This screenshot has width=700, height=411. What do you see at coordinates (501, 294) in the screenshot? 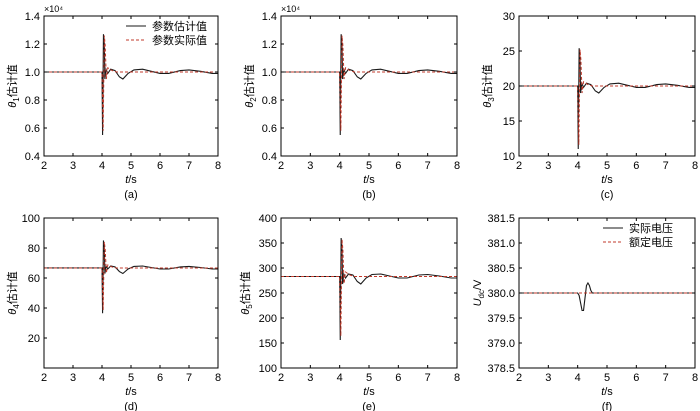
I see `y-tick-label: 380.0` at bounding box center [501, 294].